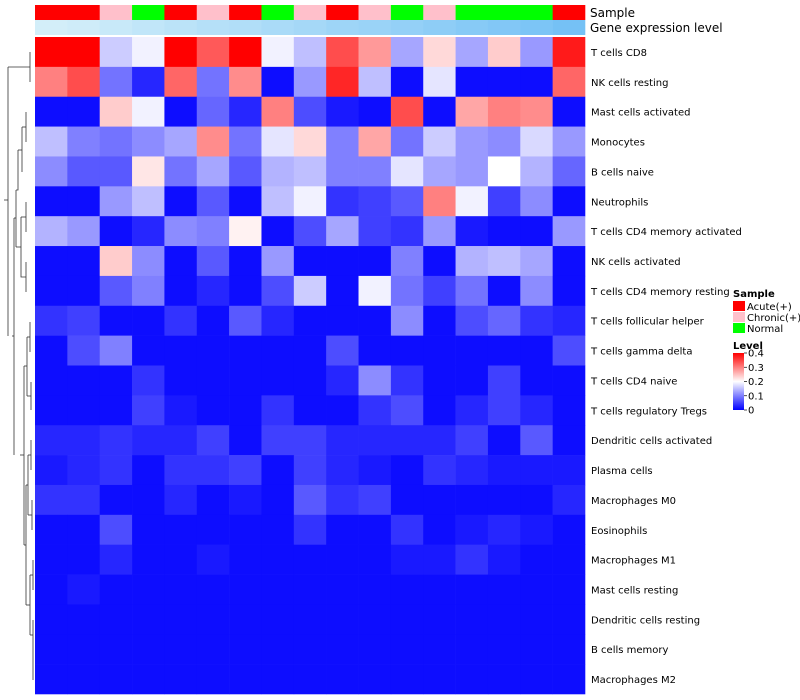  What do you see at coordinates (647, 322) in the screenshot?
I see `row-label: T cells follicular helper` at bounding box center [647, 322].